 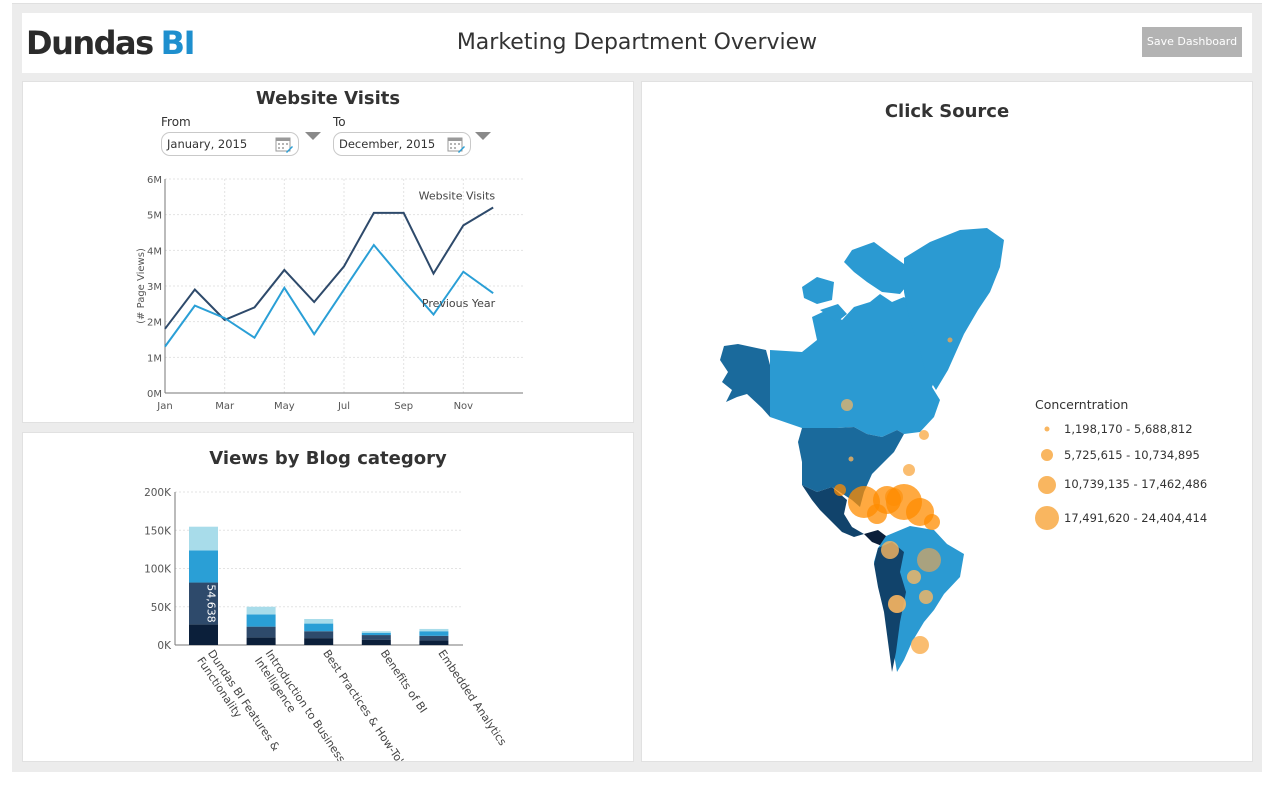 What do you see at coordinates (154, 251) in the screenshot?
I see `y-tick-label: 4M` at bounding box center [154, 251].